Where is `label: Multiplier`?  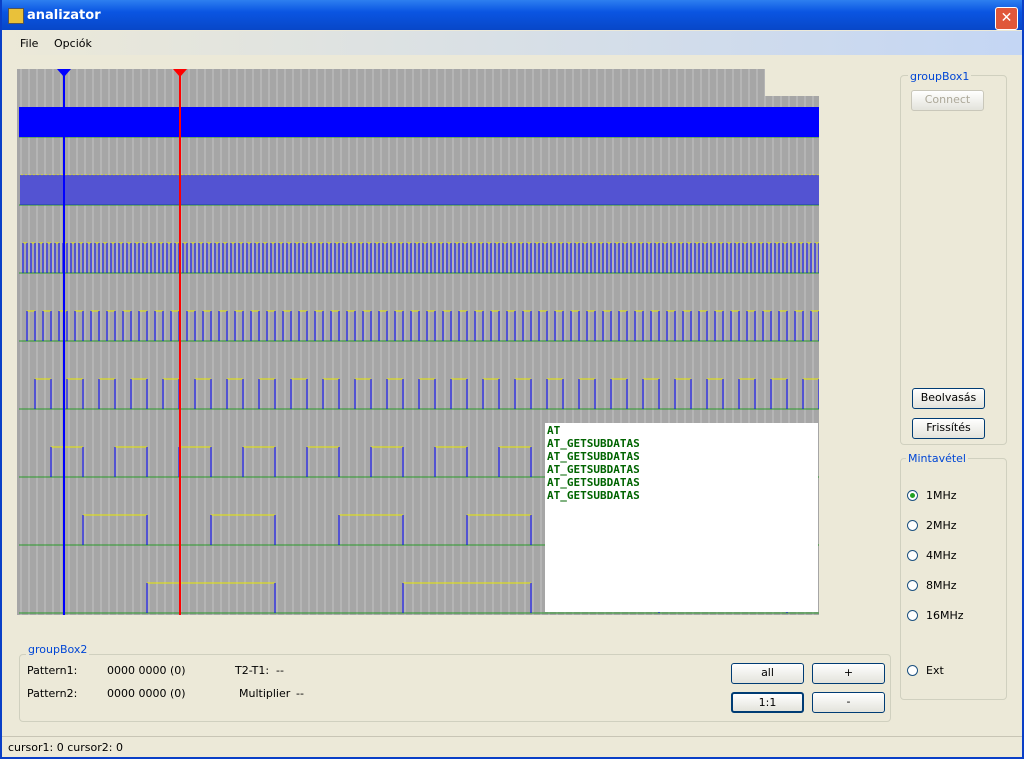 label: Multiplier is located at coordinates (265, 693).